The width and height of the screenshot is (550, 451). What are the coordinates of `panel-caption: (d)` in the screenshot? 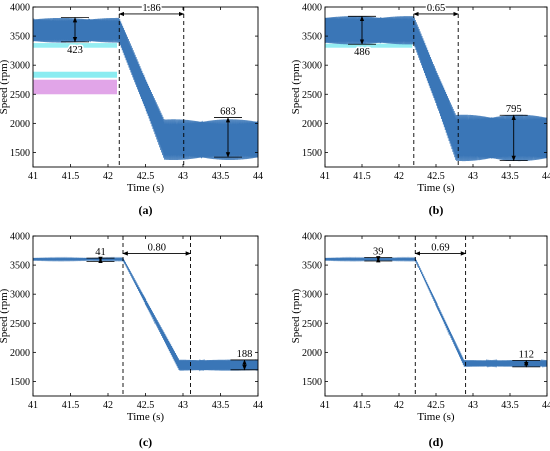 It's located at (436, 442).